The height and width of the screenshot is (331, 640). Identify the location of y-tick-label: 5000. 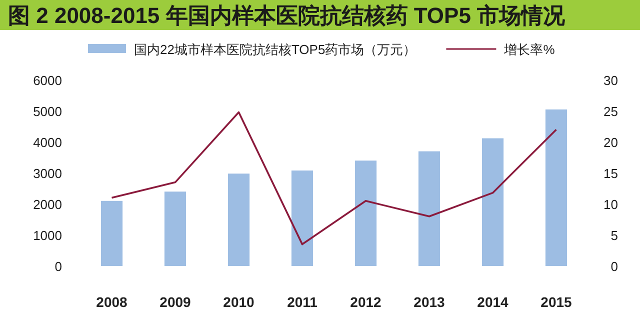
(47, 111).